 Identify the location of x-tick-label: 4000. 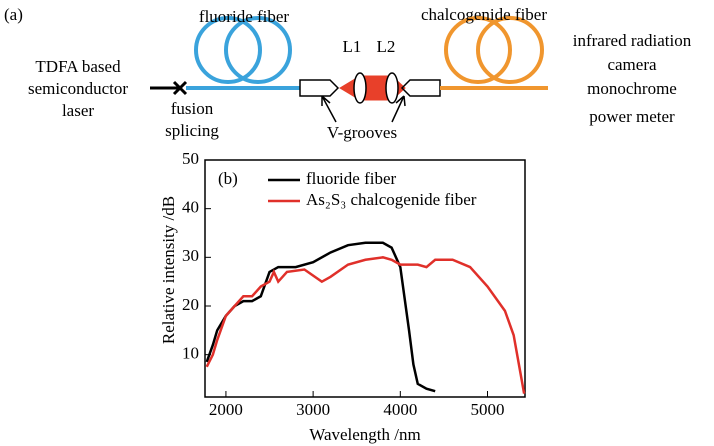
(400, 409).